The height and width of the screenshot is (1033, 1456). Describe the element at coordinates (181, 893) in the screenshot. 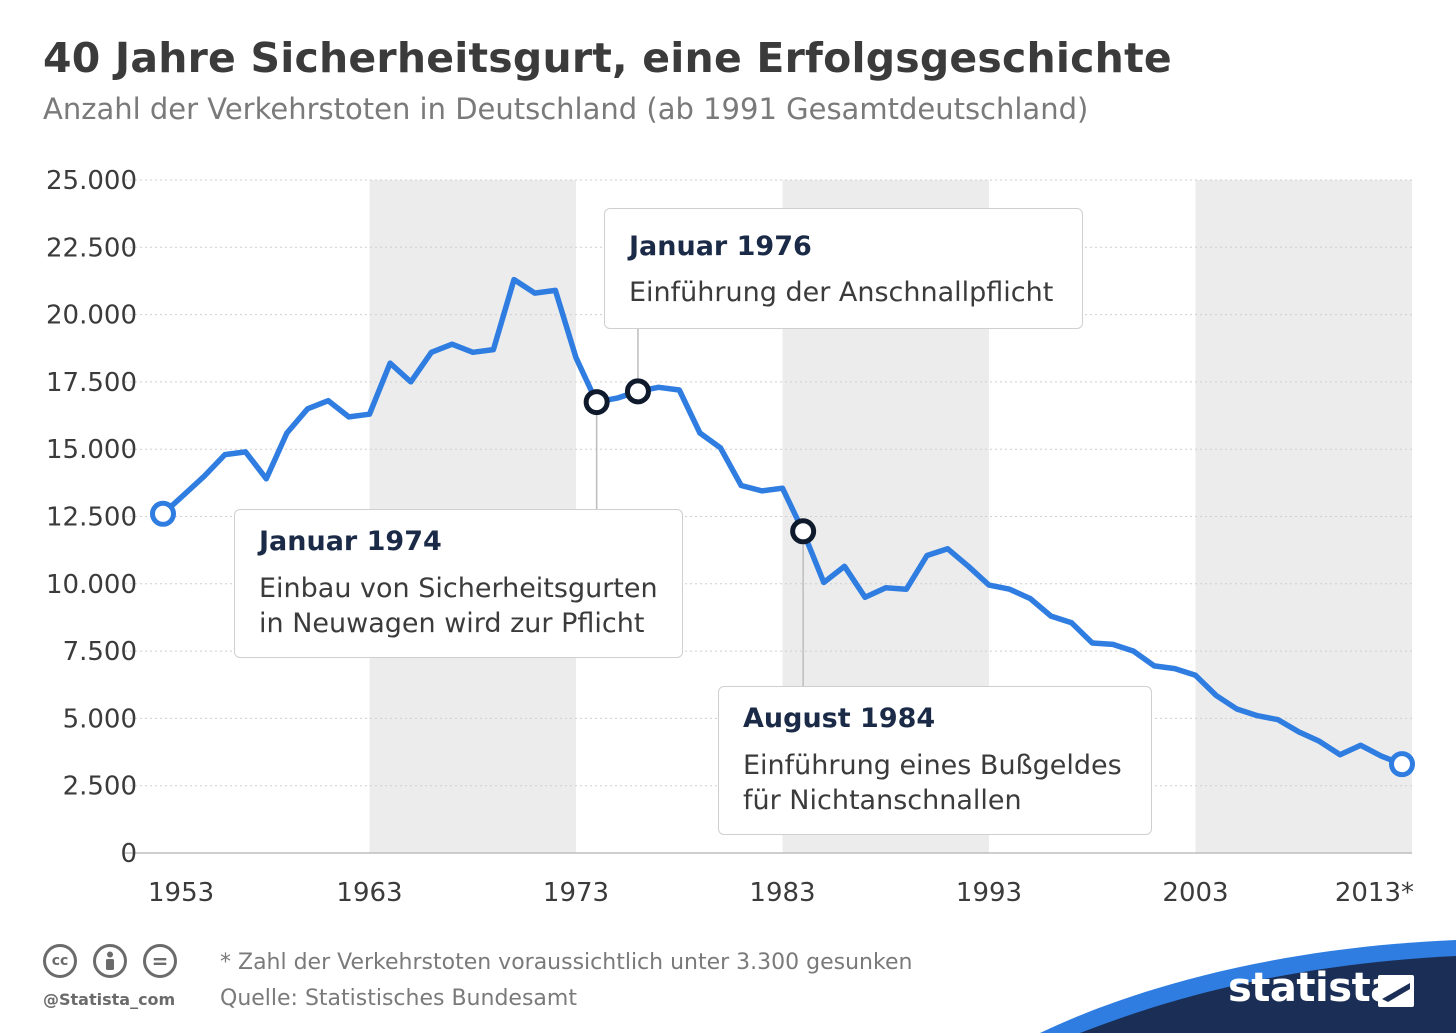

I see `x-tick-label: 1953` at that location.